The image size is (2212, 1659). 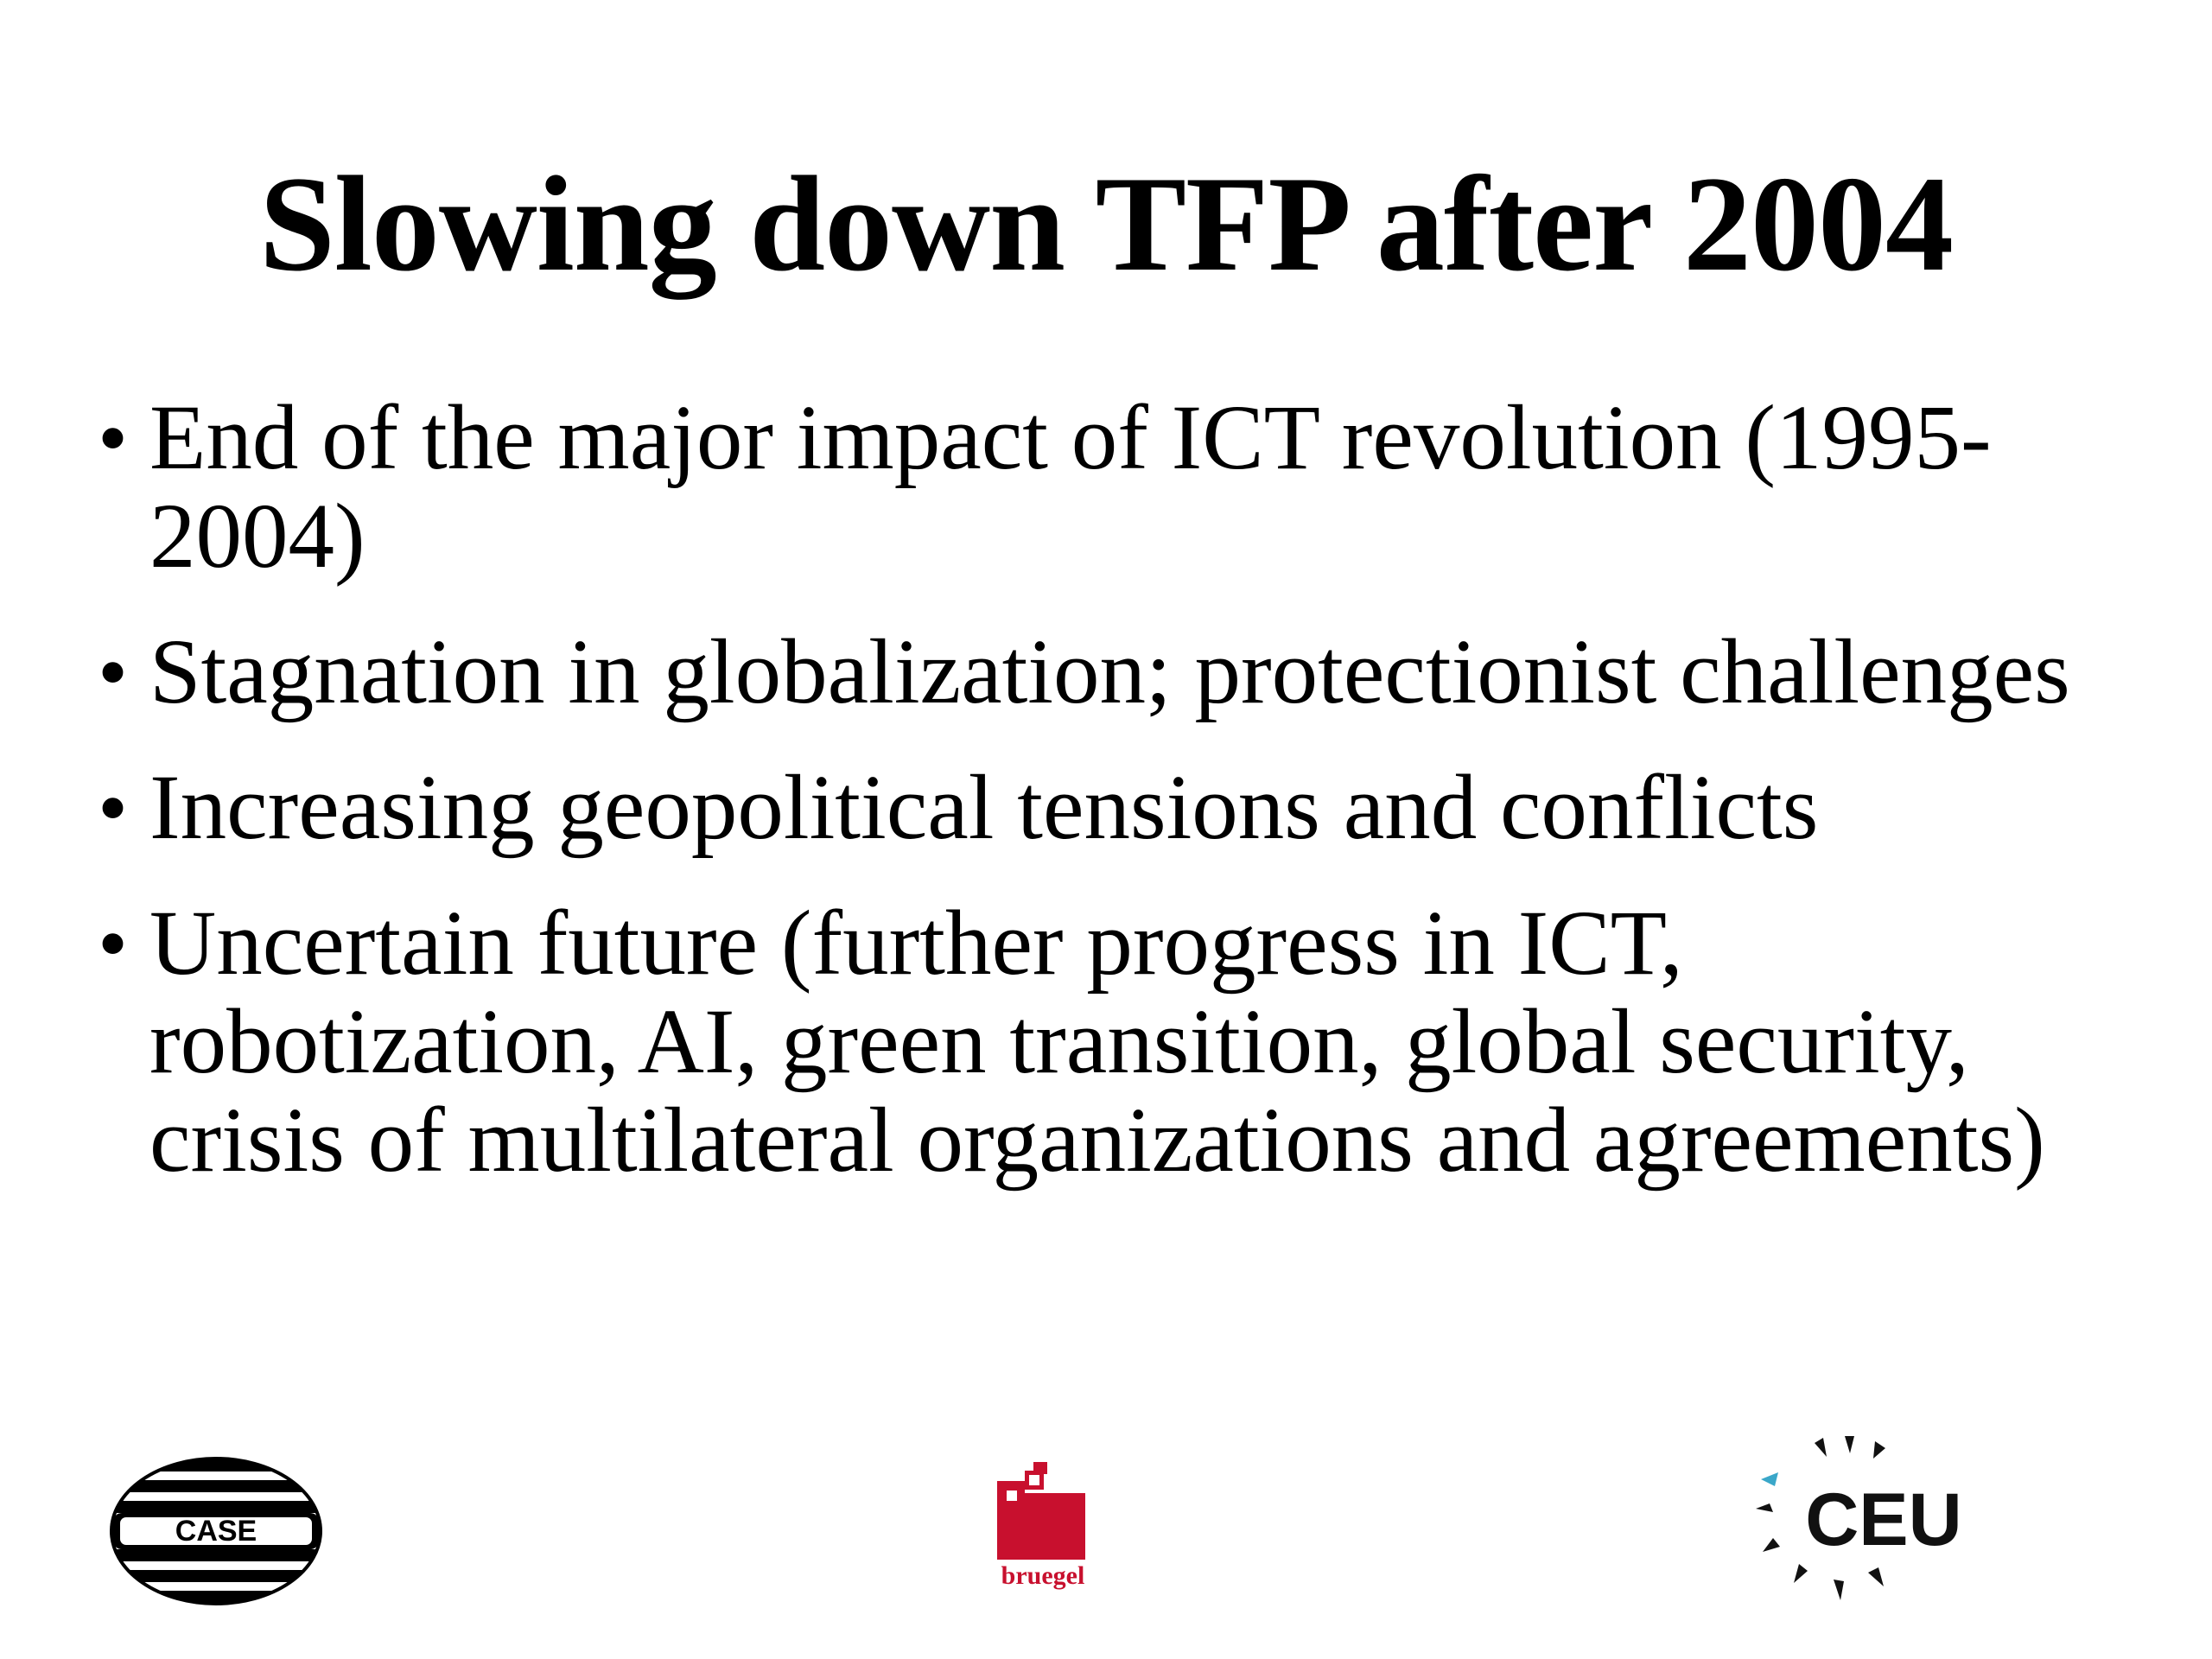 I want to click on slide-title: Slowing down TFP after 2004, so click(x=1106, y=224).